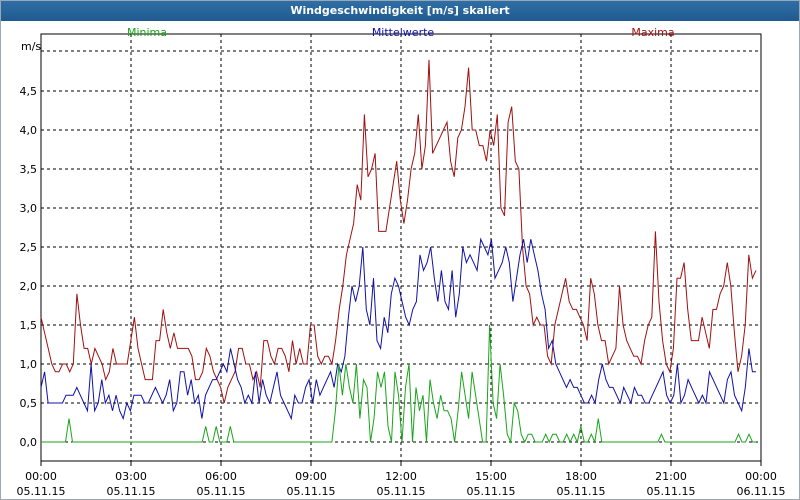 Image resolution: width=800 pixels, height=500 pixels. I want to click on y-tick-label: 1,5, so click(29, 325).